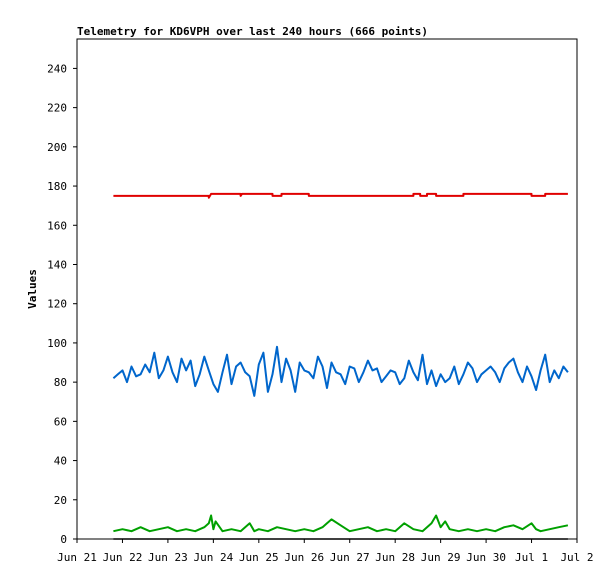 The height and width of the screenshot is (579, 615). I want to click on y-tick-label: 160, so click(57, 225).